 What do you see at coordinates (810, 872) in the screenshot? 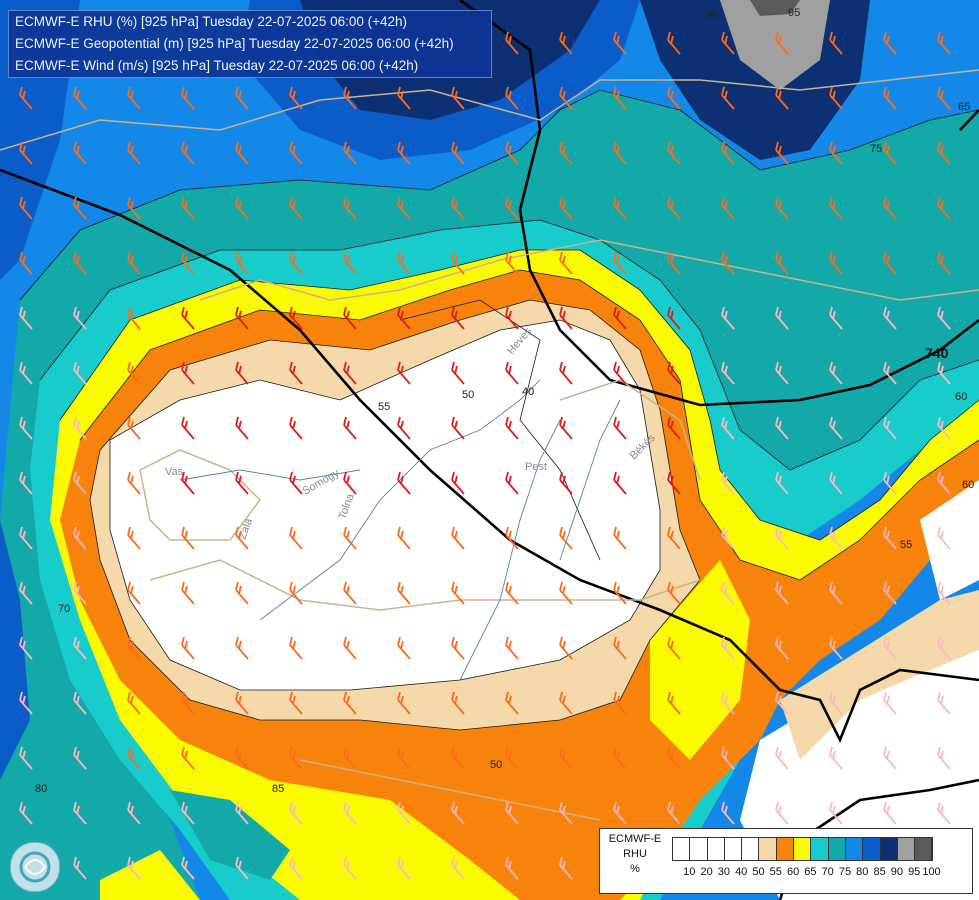
I see `legend-tick-label: 65` at bounding box center [810, 872].